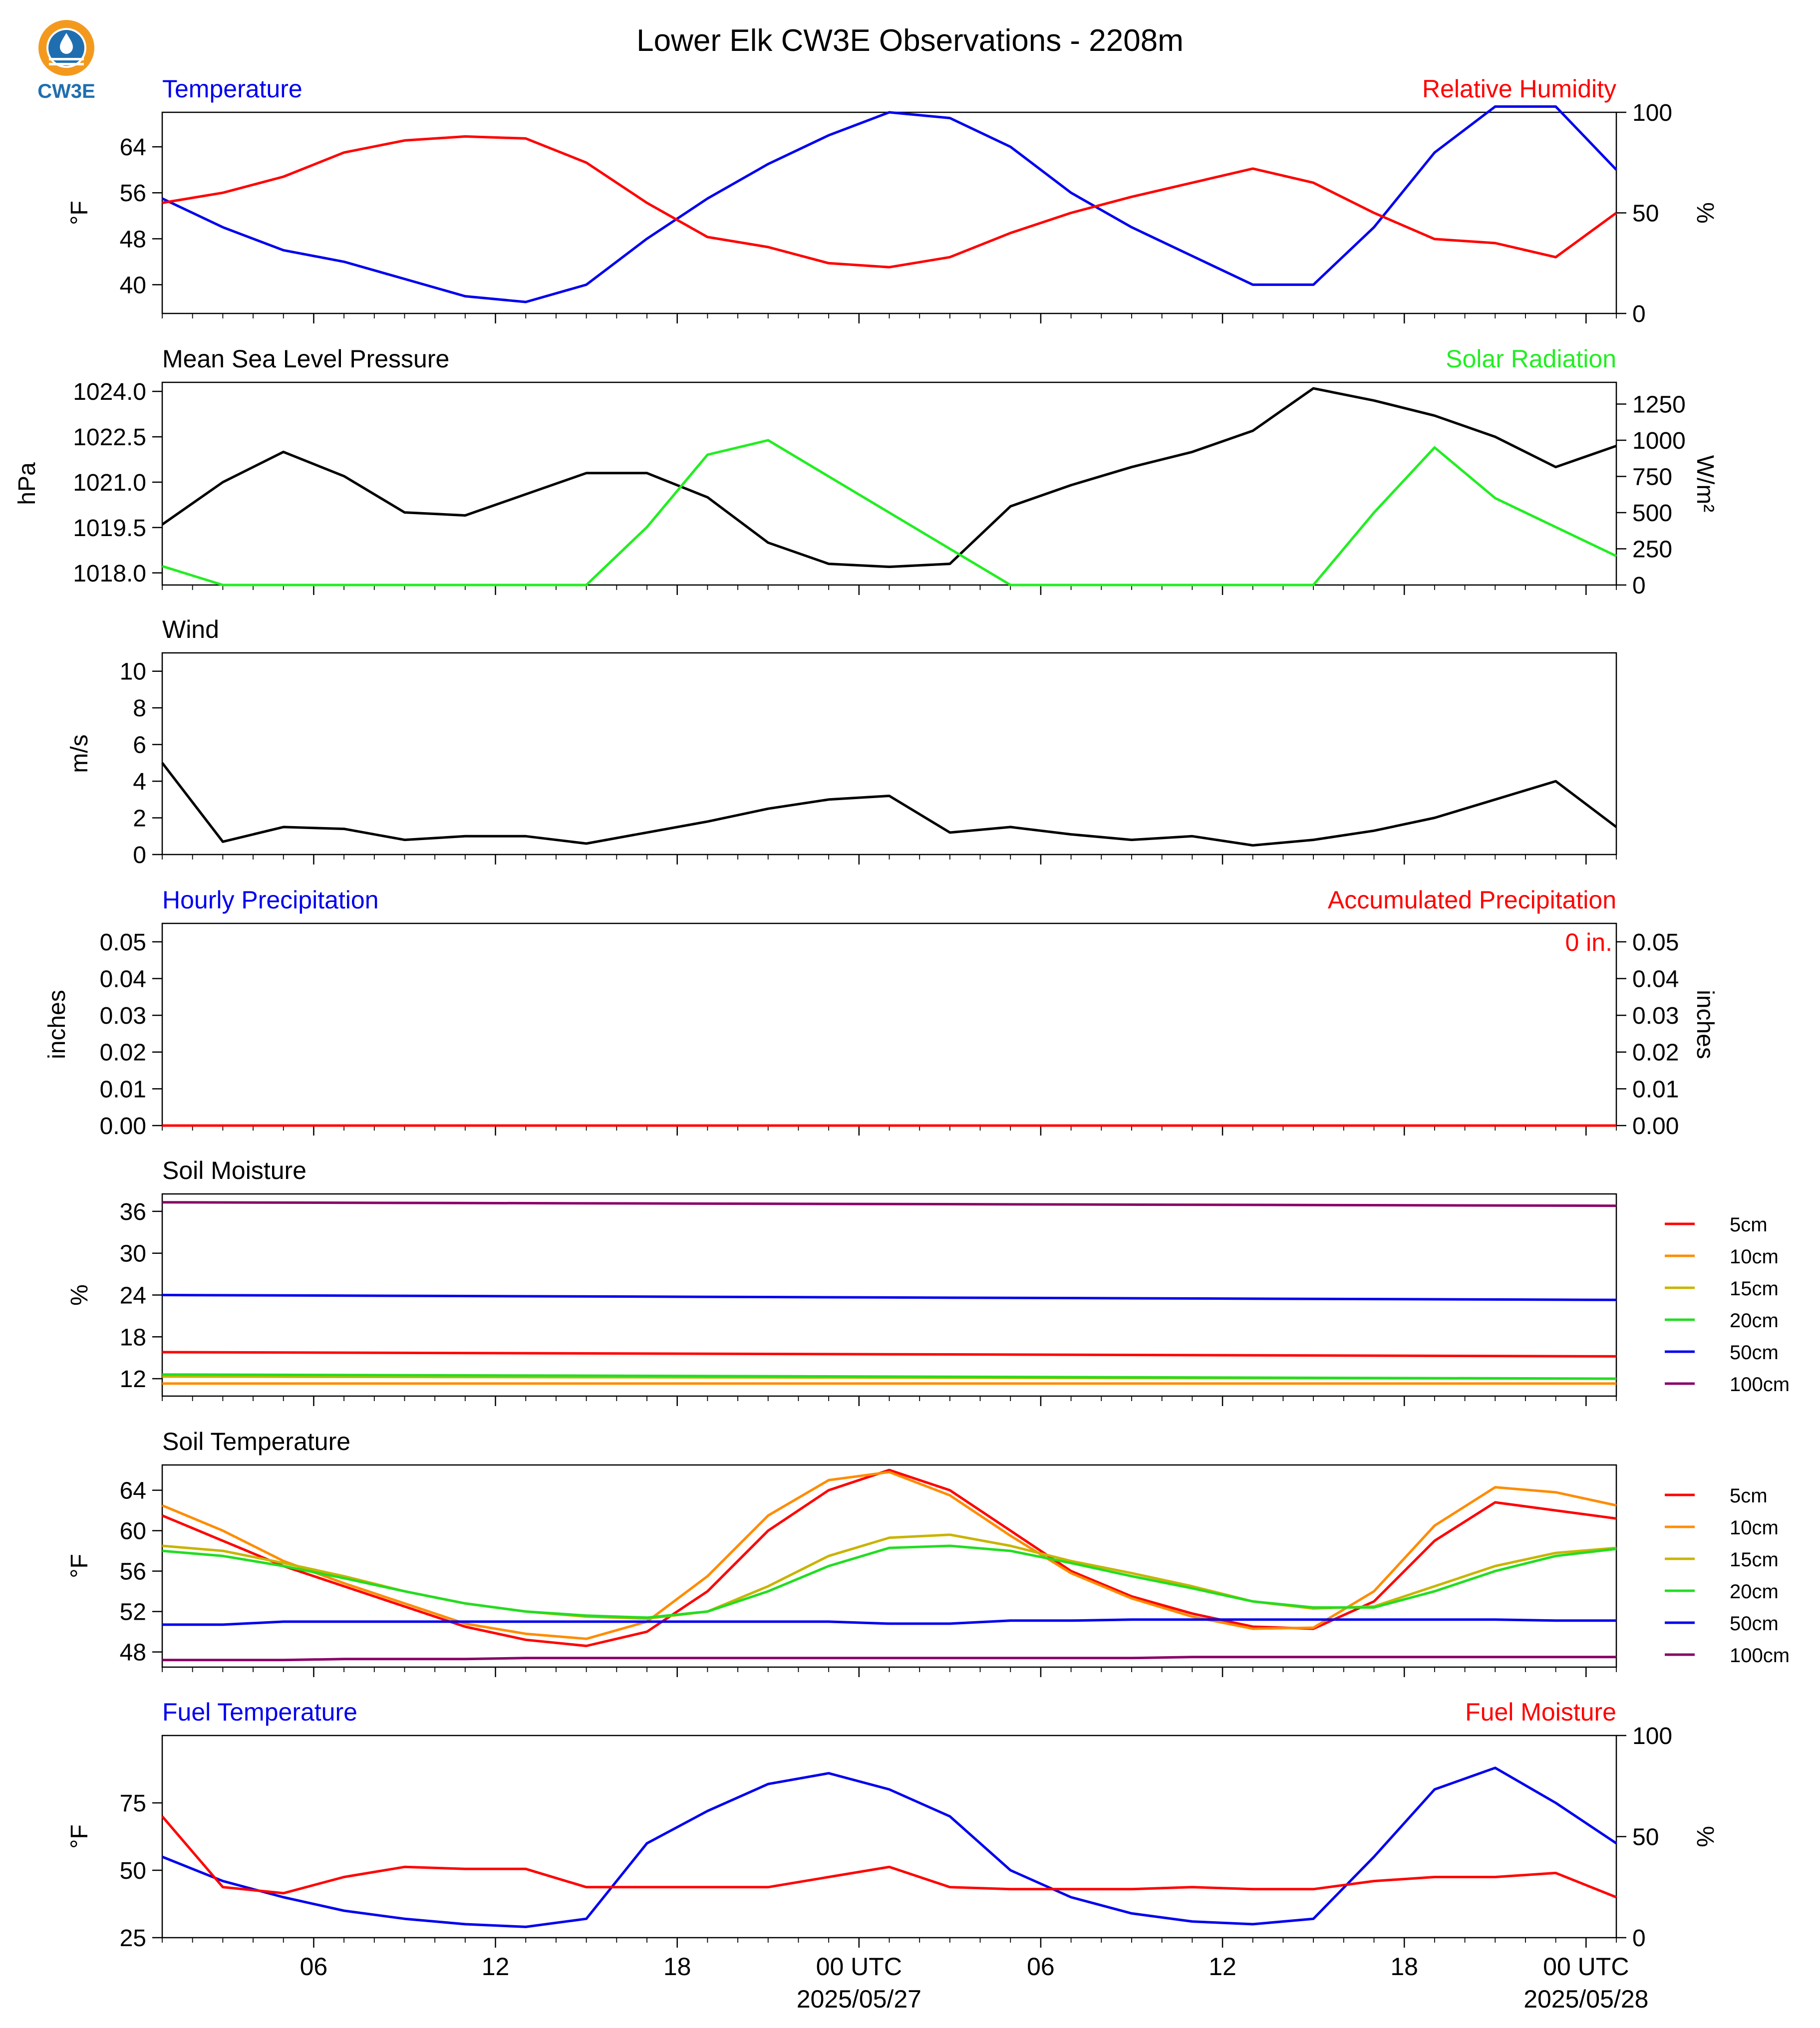 This screenshot has width=1820, height=2028. What do you see at coordinates (1652, 550) in the screenshot?
I see `y2-tick-label: 250` at bounding box center [1652, 550].